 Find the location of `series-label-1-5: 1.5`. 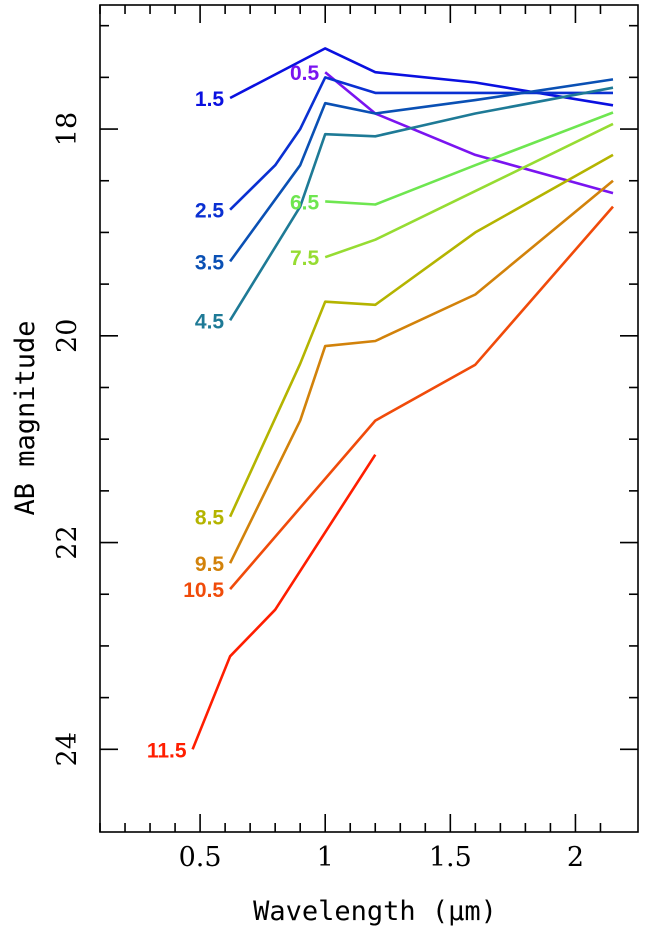

series-label-1-5: 1.5 is located at coordinates (210, 99).